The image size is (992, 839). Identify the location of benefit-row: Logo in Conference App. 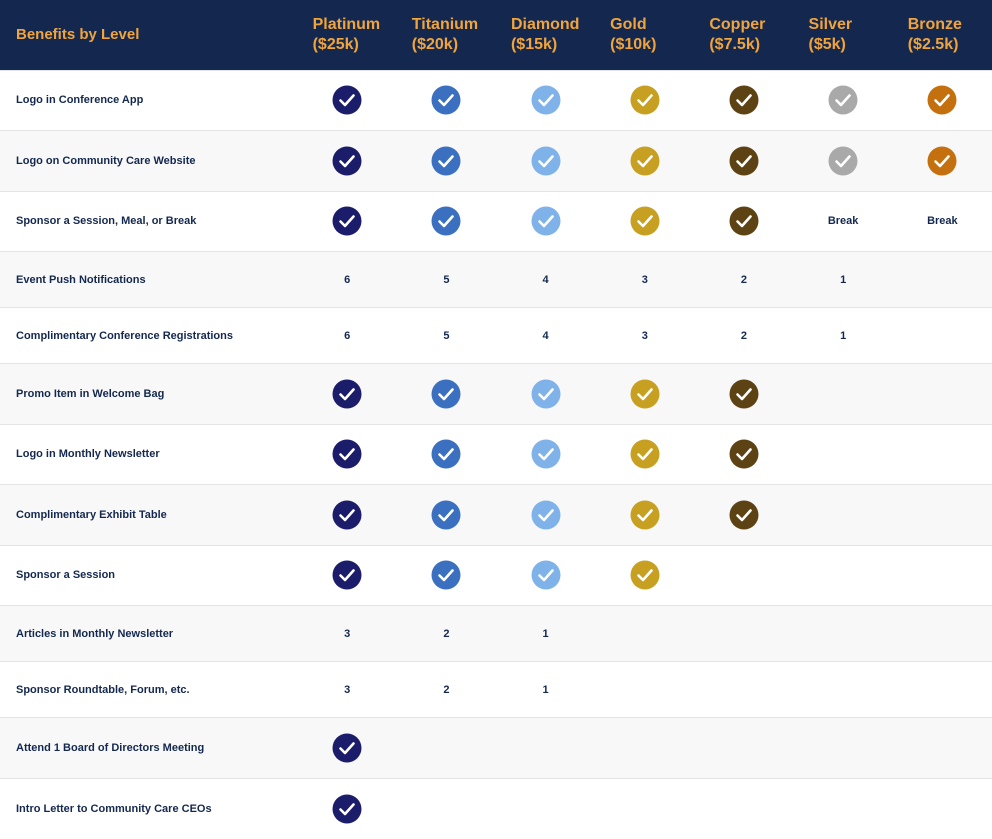
(496, 100).